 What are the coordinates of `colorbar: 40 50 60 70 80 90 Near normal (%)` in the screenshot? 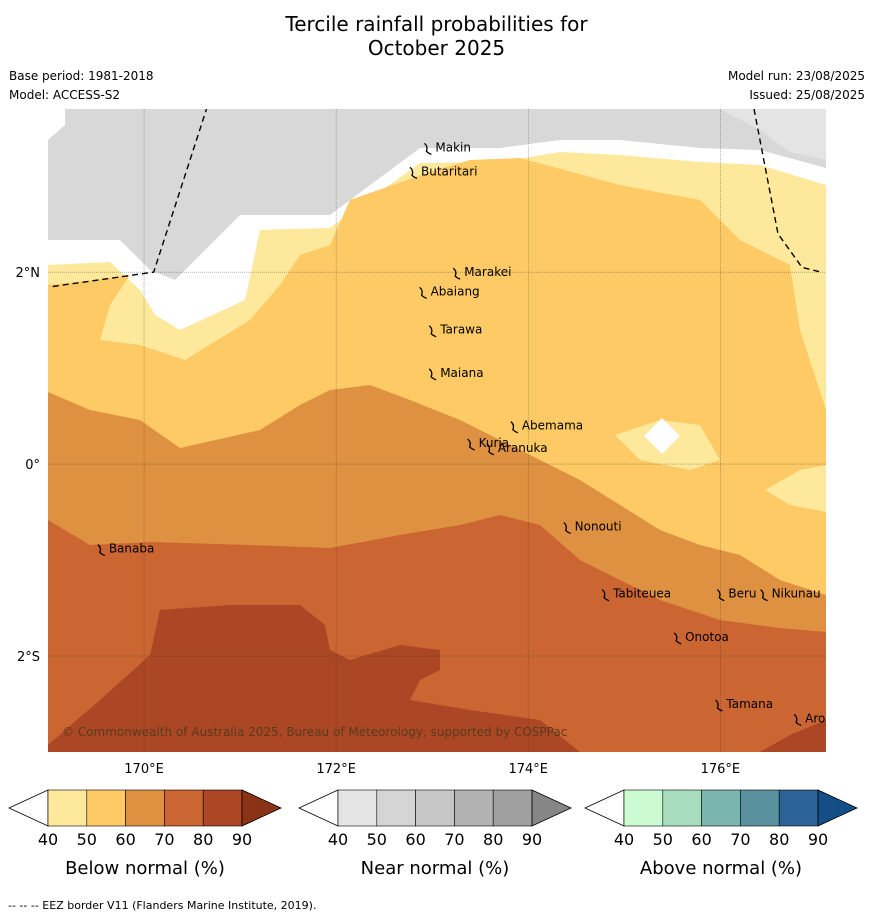 It's located at (435, 834).